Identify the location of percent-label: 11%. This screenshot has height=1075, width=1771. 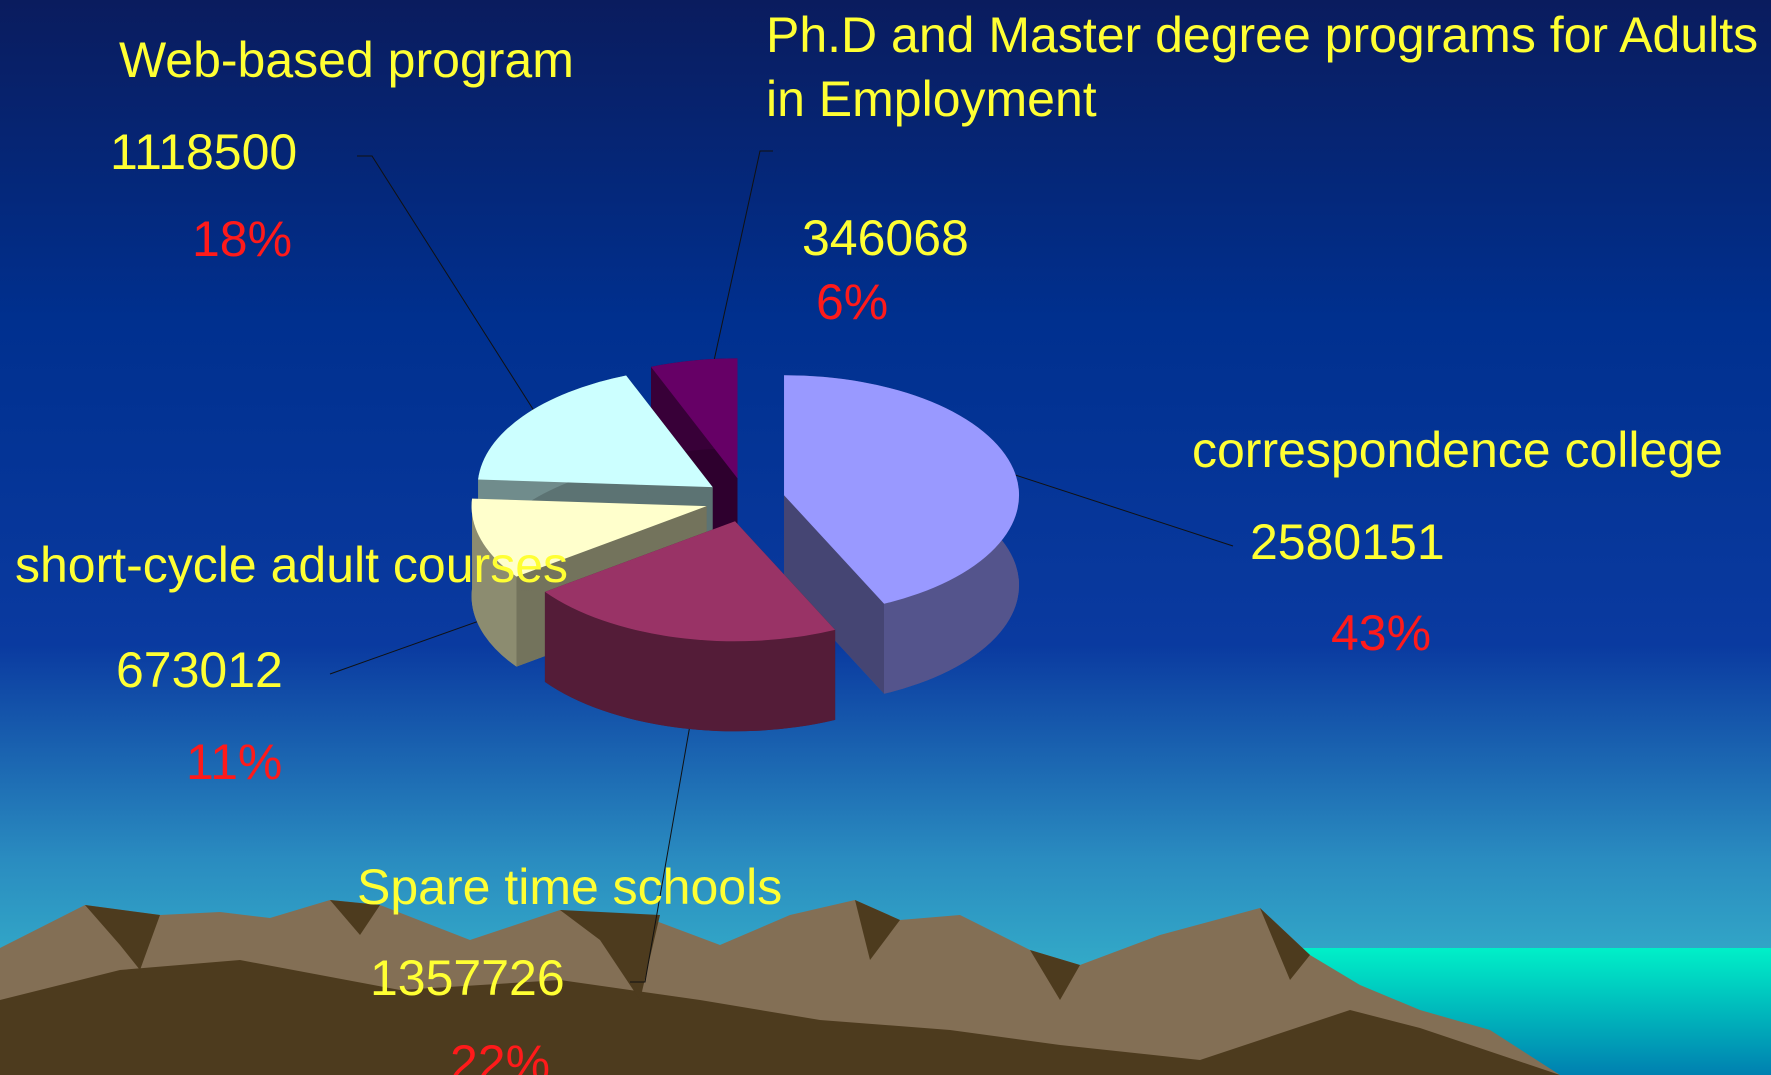
(234, 762).